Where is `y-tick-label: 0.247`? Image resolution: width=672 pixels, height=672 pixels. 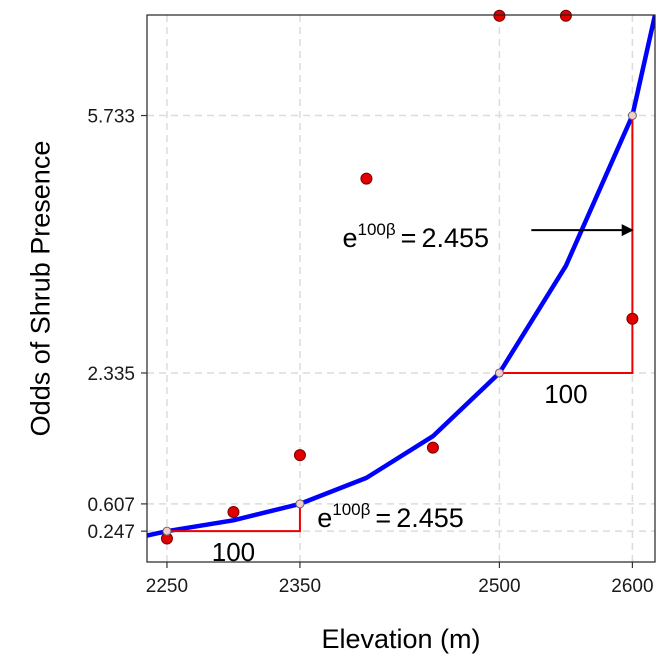 y-tick-label: 0.247 is located at coordinates (111, 532).